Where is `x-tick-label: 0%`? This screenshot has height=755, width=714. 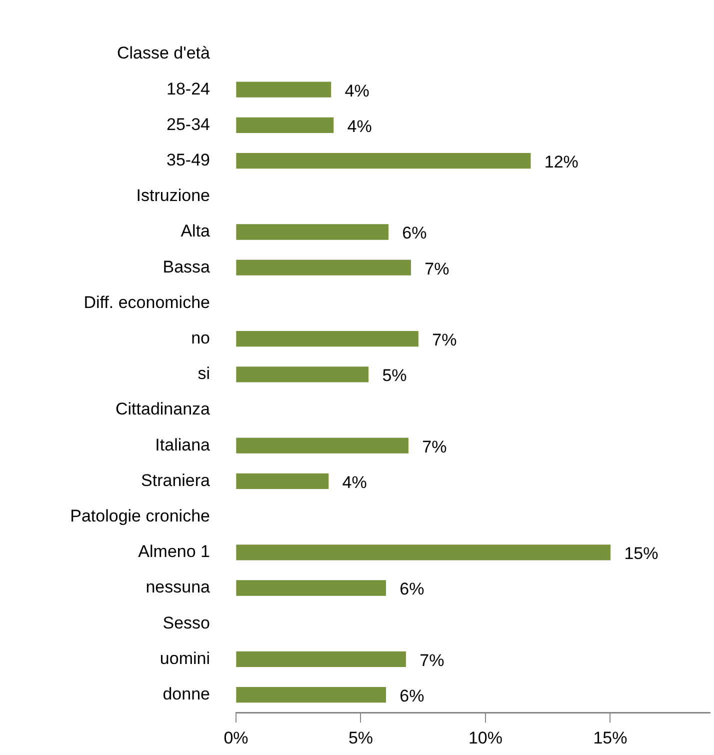 x-tick-label: 0% is located at coordinates (236, 738).